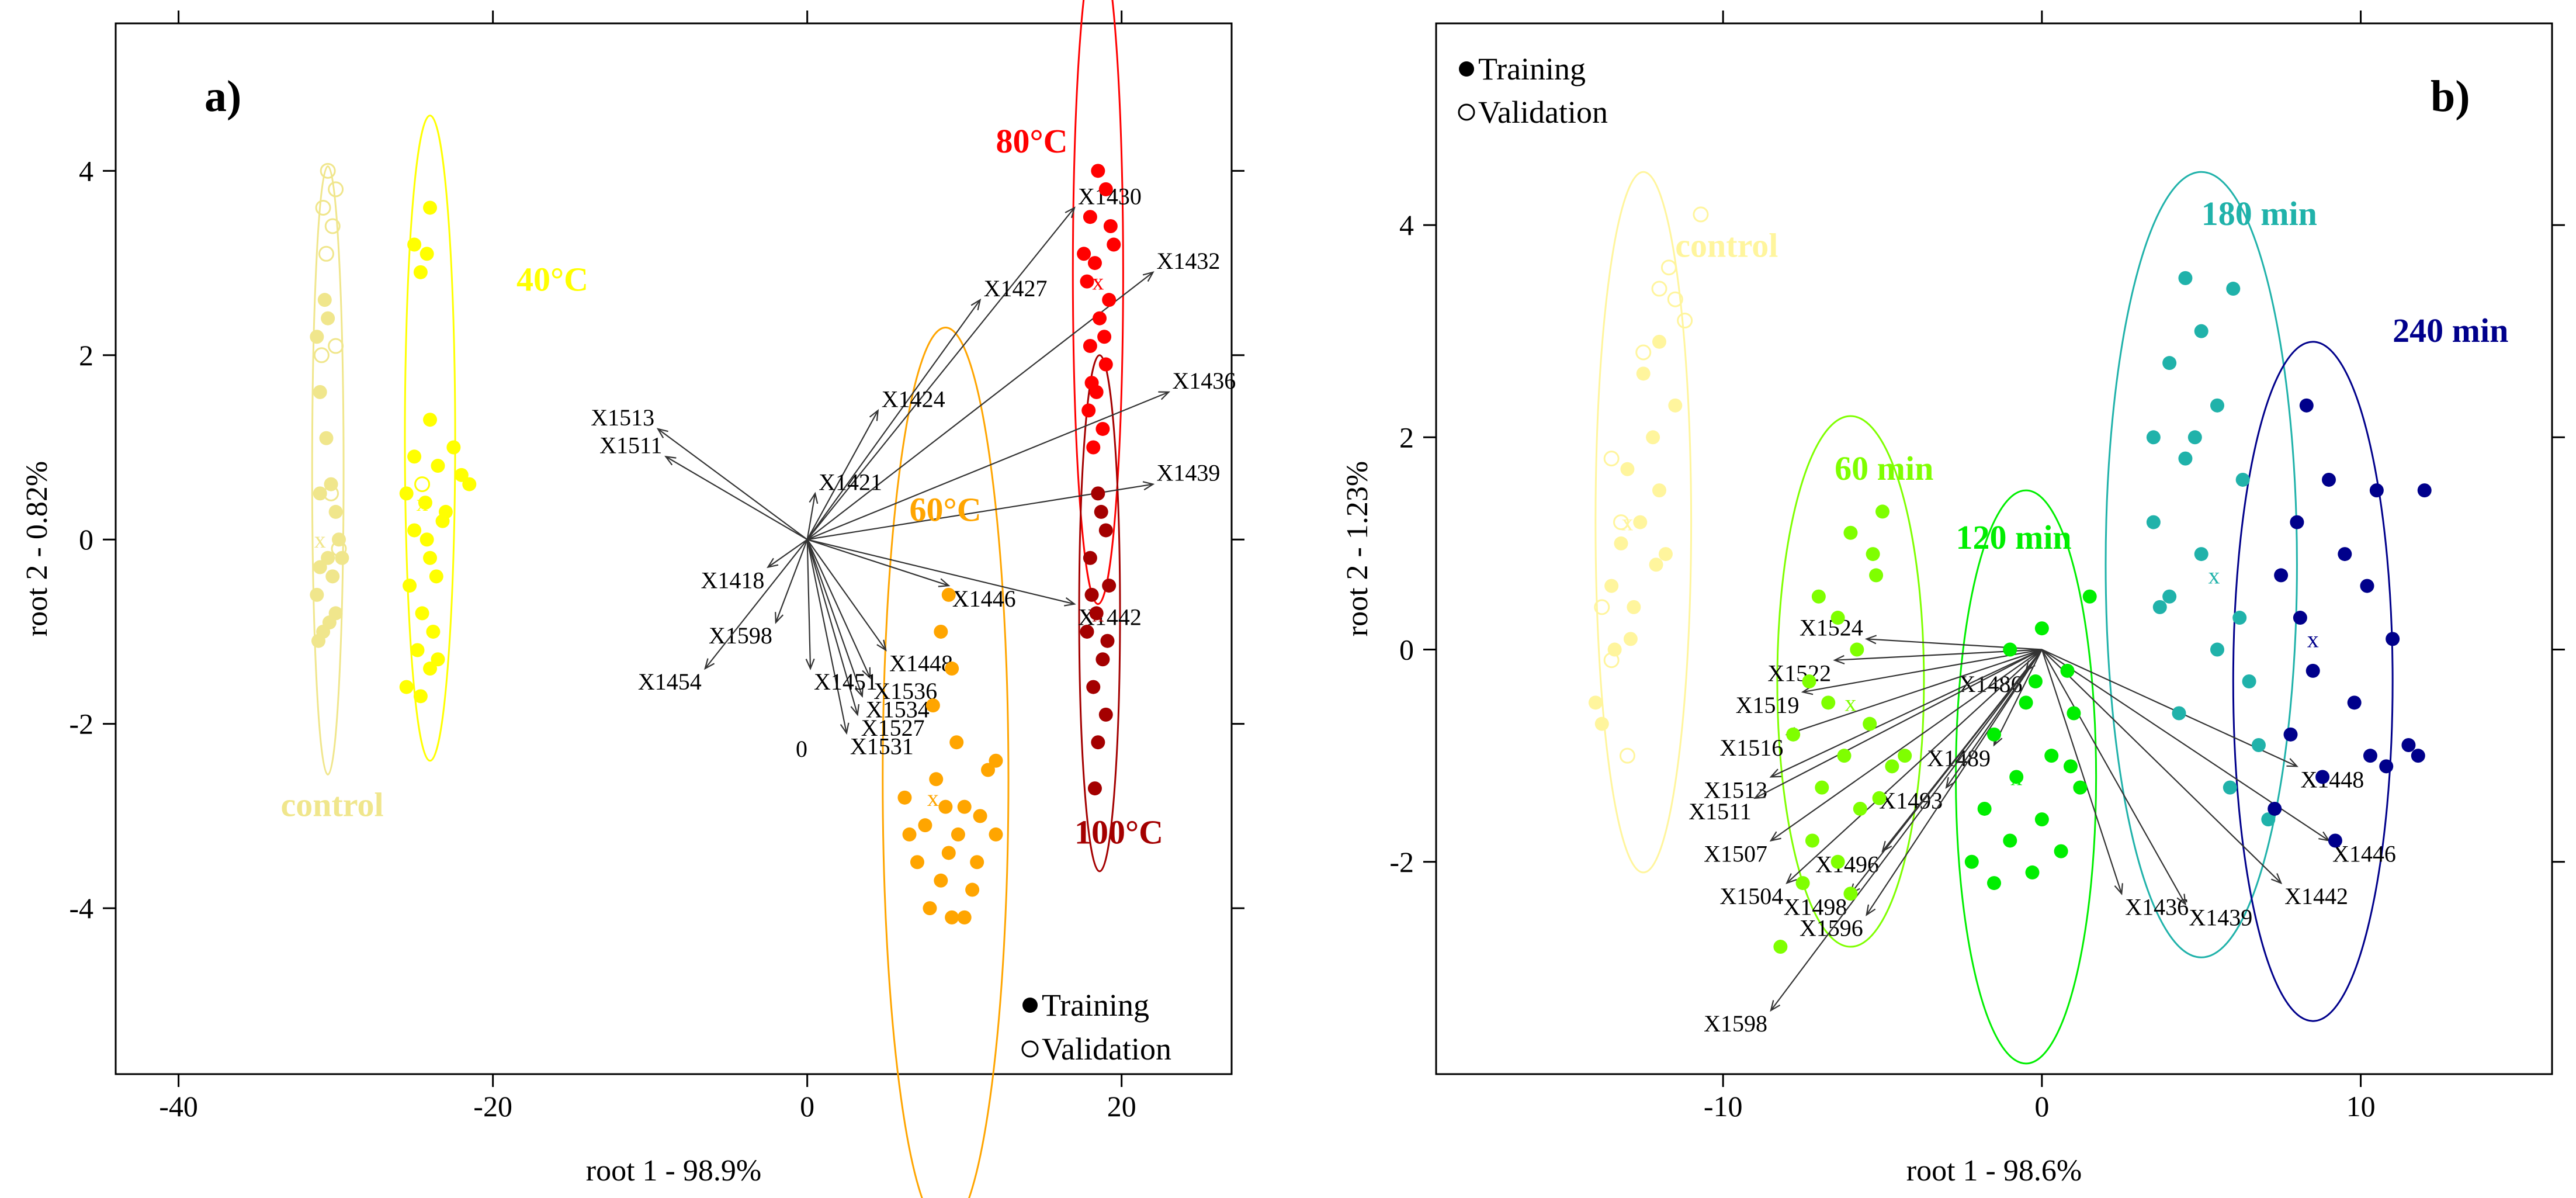 The height and width of the screenshot is (1198, 2576). I want to click on centroid-control: x, so click(320, 540).